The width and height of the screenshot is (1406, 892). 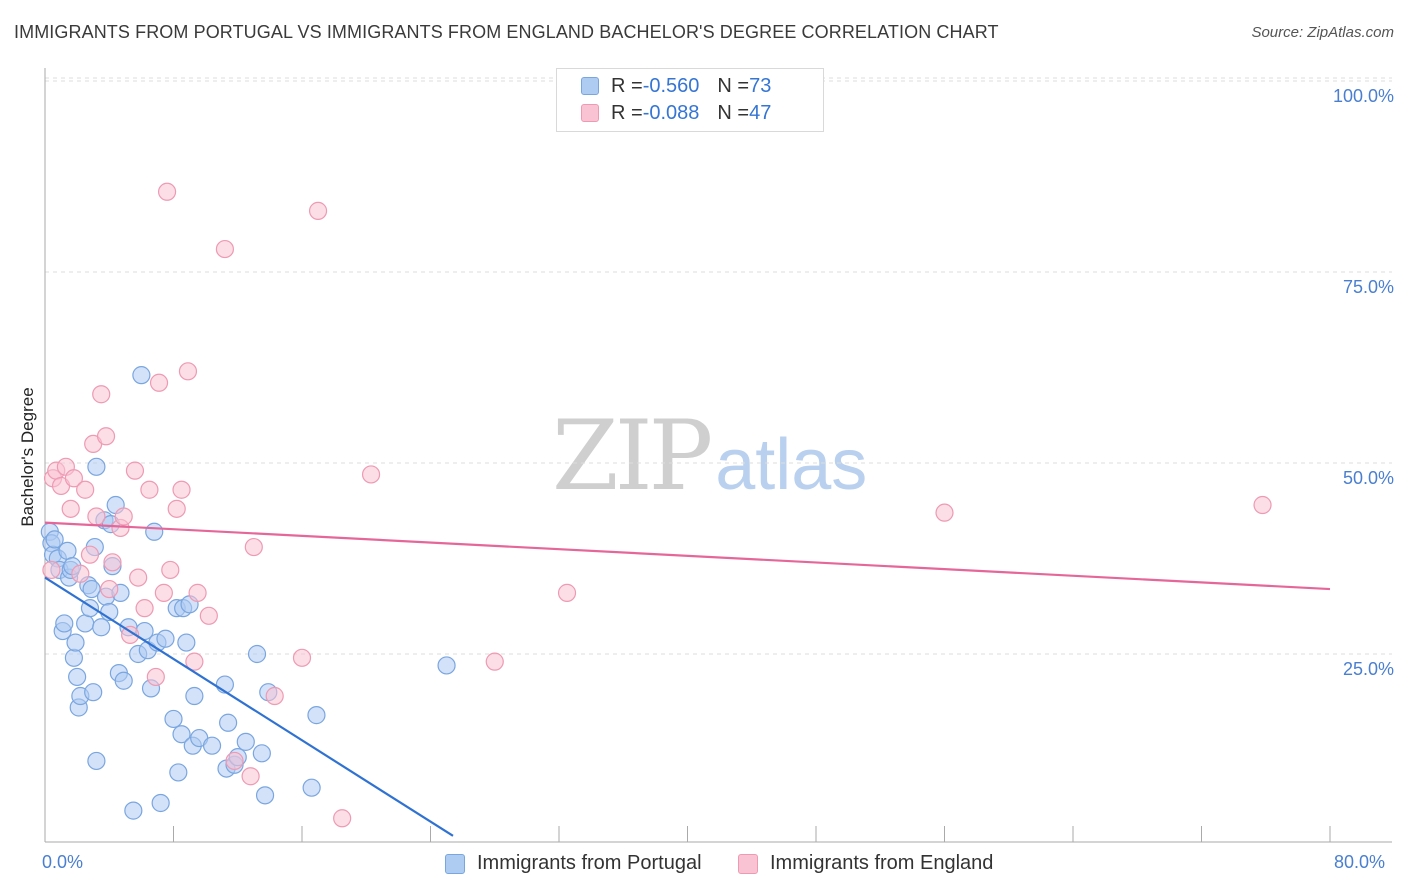 I want to click on y-axis-label: Bachelor's Degree, so click(x=27, y=457).